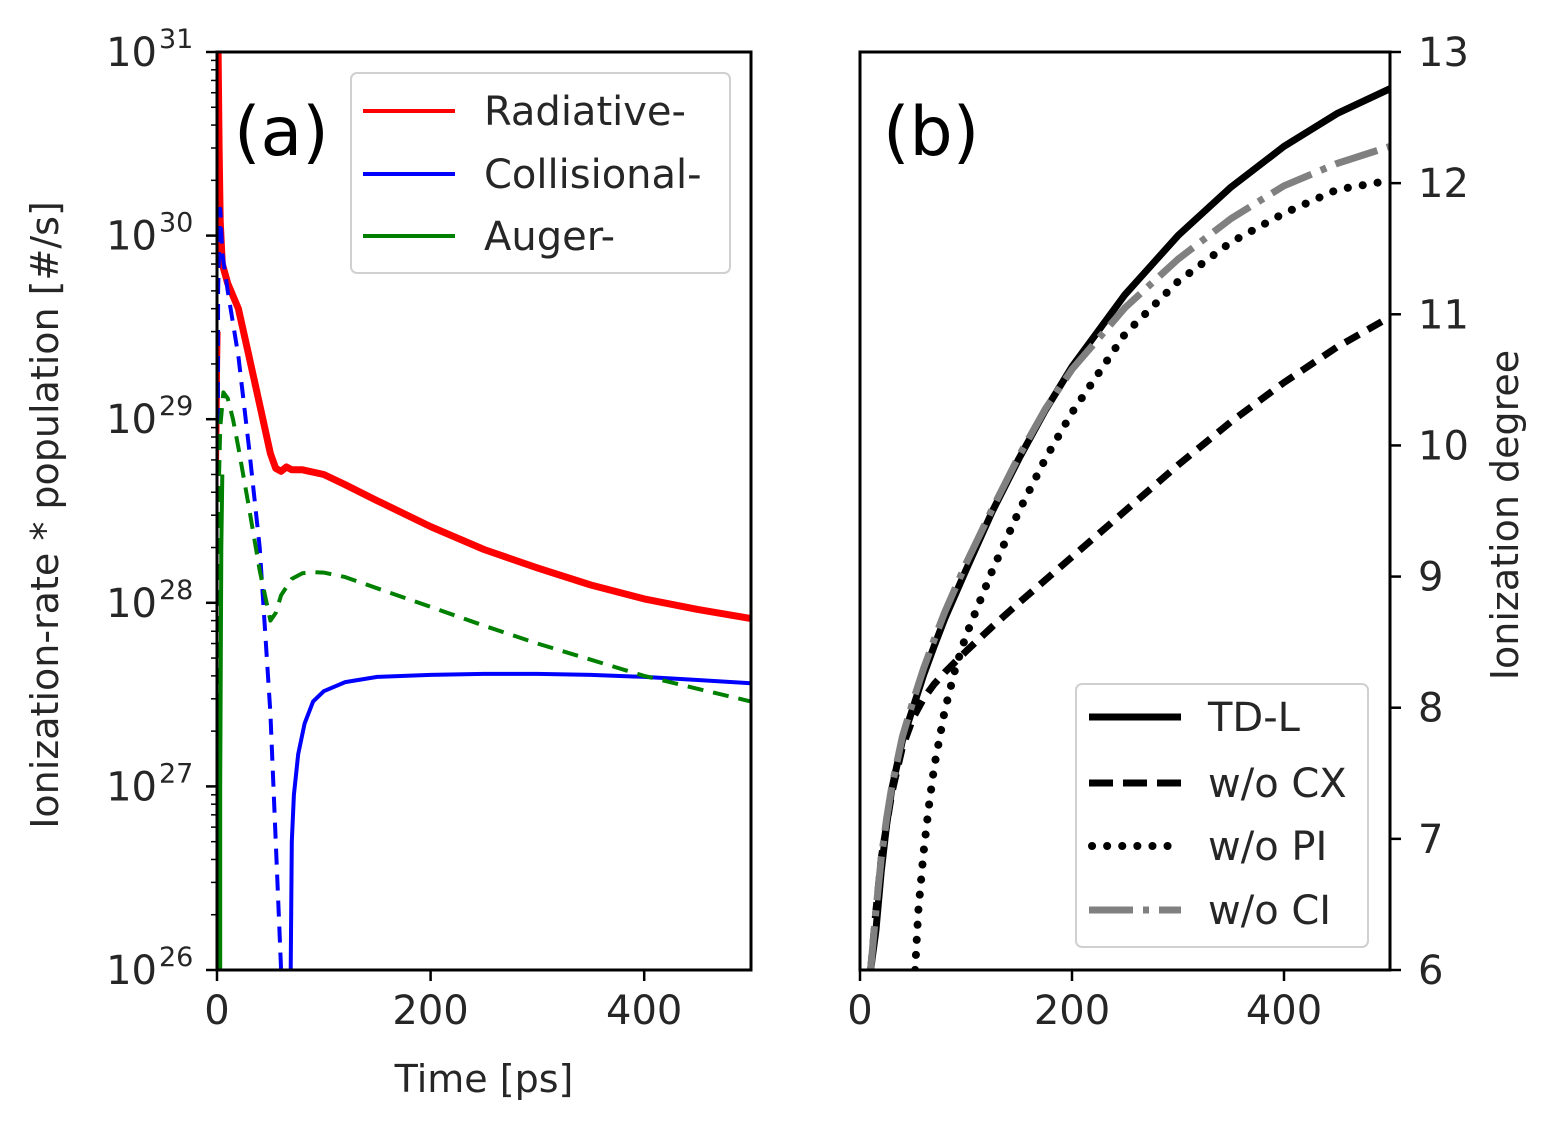  I want to click on panel-b-x-tick-label: 400, so click(1284, 1011).